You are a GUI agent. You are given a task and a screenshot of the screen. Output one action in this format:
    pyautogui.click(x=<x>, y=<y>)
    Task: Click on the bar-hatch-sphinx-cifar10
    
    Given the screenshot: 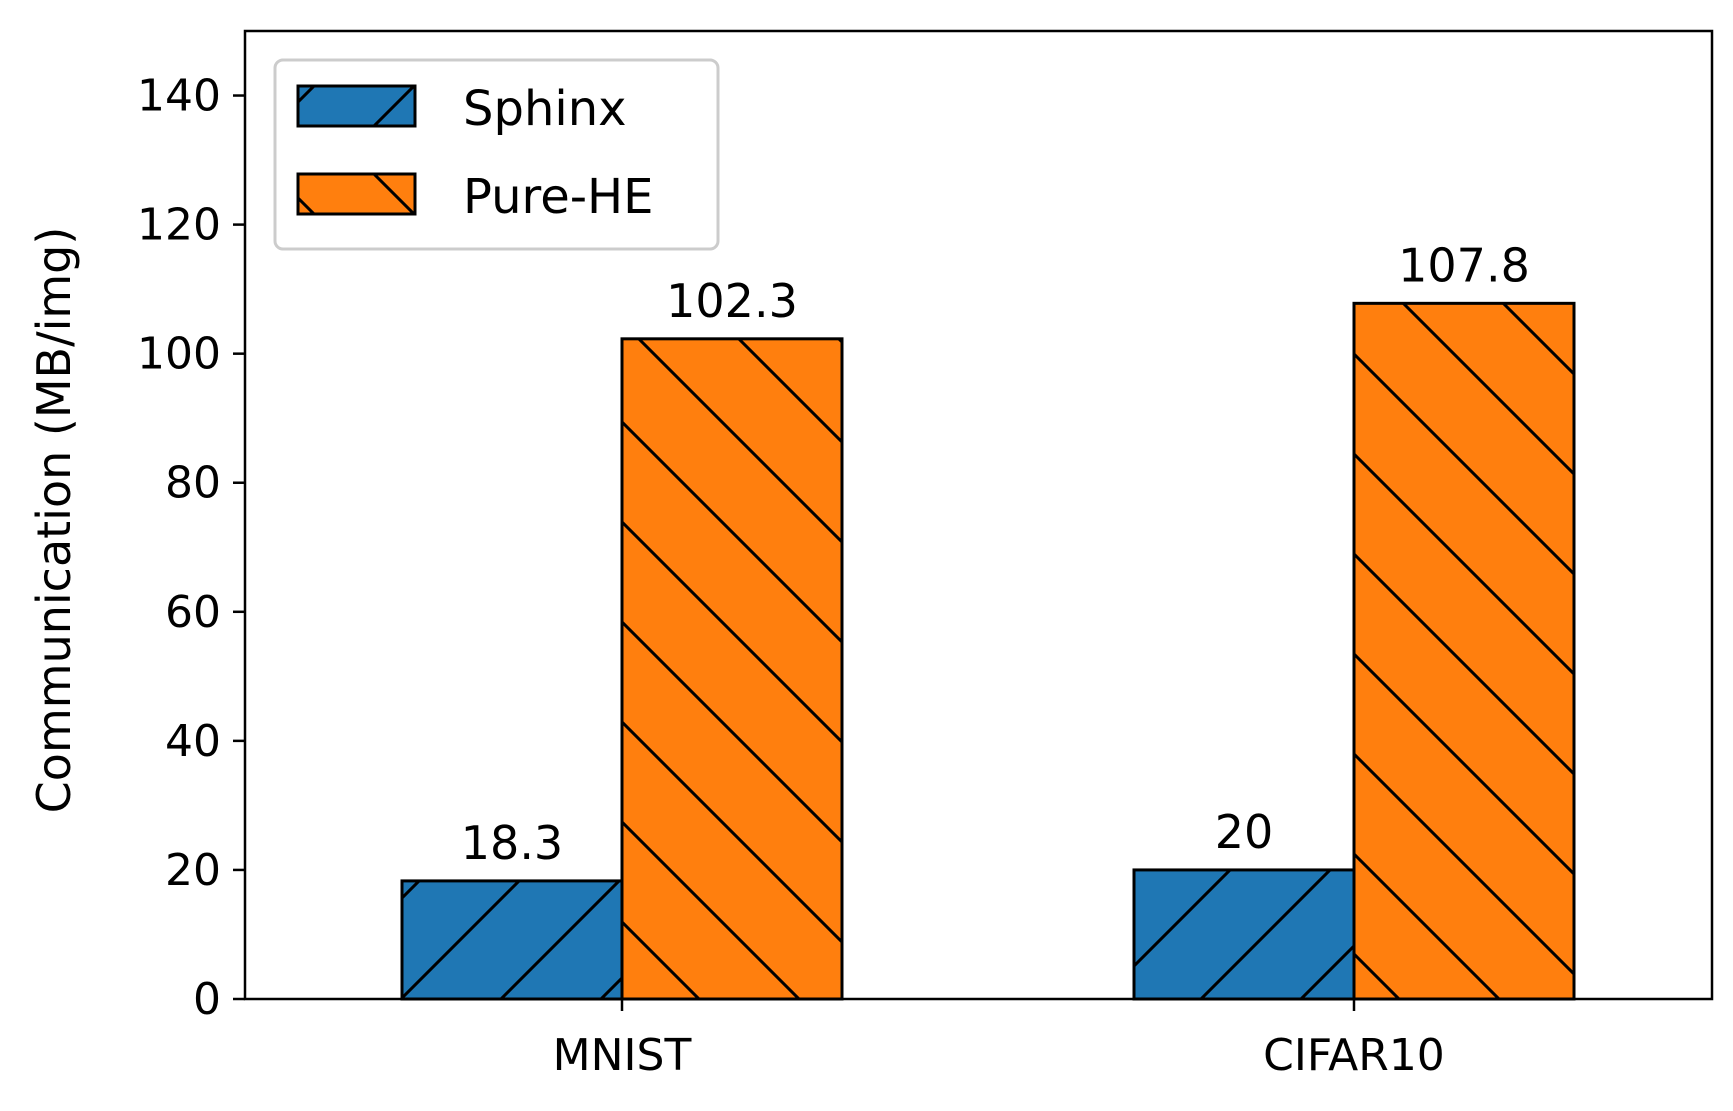 What is the action you would take?
    pyautogui.click(x=1244, y=934)
    